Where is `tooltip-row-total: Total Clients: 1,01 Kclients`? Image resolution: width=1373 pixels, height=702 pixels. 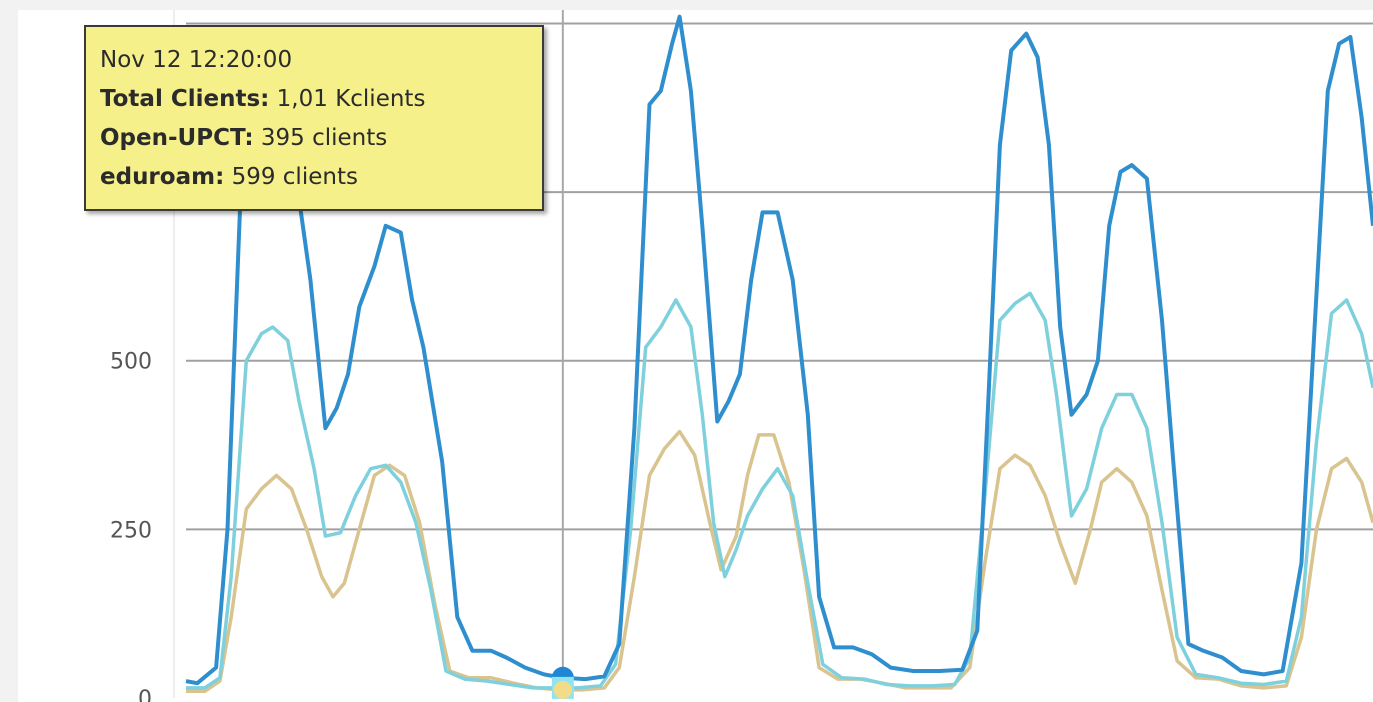
tooltip-row-total: Total Clients: 1,01 Kclients is located at coordinates (315, 99).